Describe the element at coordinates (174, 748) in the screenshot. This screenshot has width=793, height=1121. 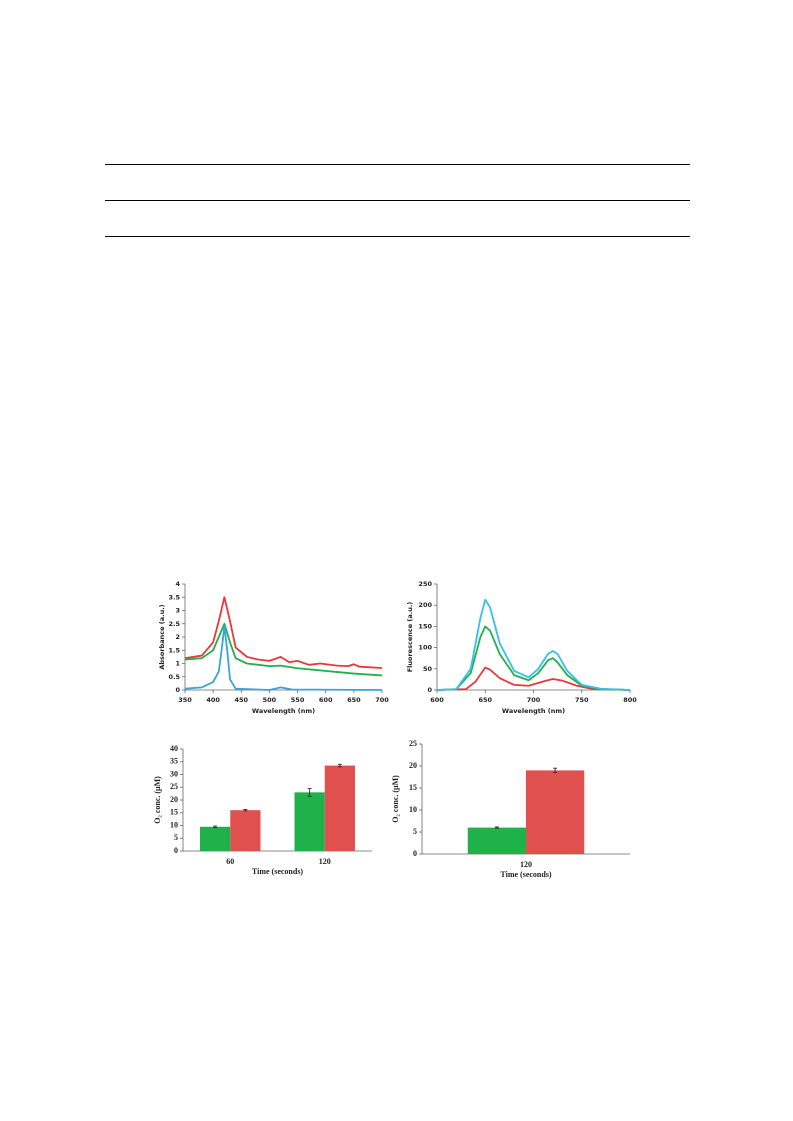
I see `y-tick-label: 40` at that location.